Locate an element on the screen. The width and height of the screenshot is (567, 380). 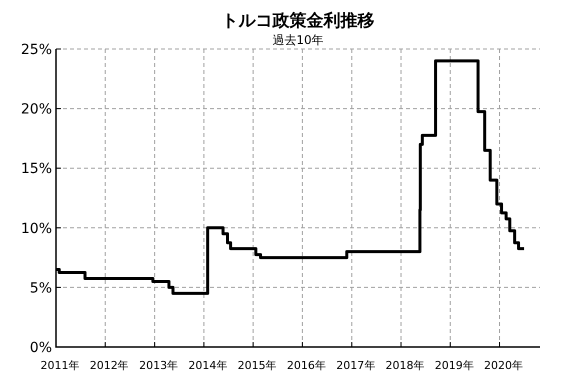
x-tick-label: 2019年 is located at coordinates (454, 365).